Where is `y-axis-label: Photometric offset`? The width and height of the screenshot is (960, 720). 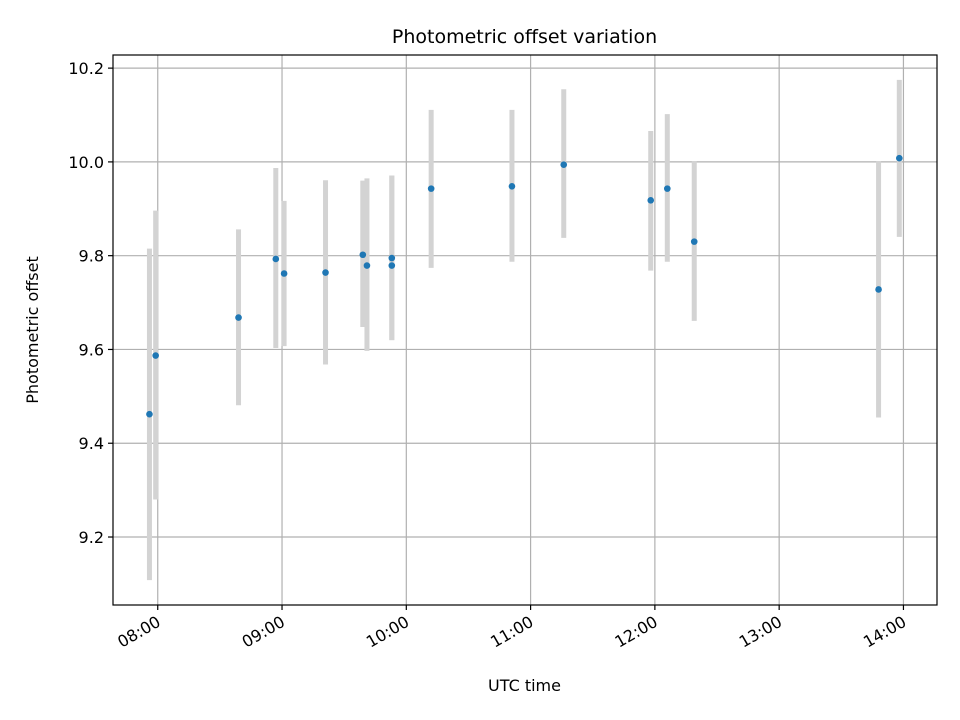
y-axis-label: Photometric offset is located at coordinates (32, 330).